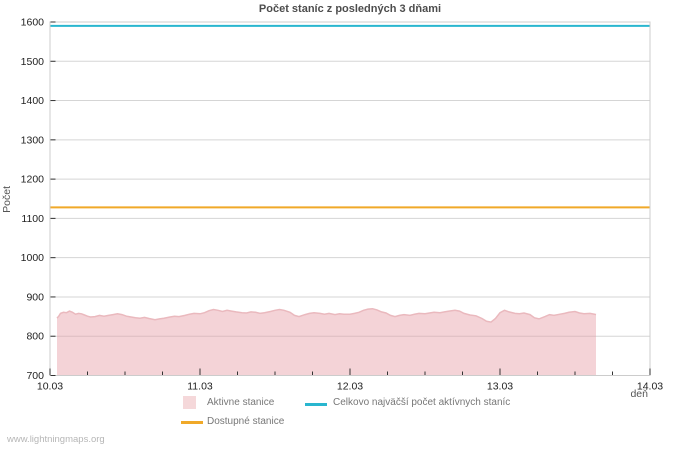  I want to click on svg-text: 1200, so click(33, 180).